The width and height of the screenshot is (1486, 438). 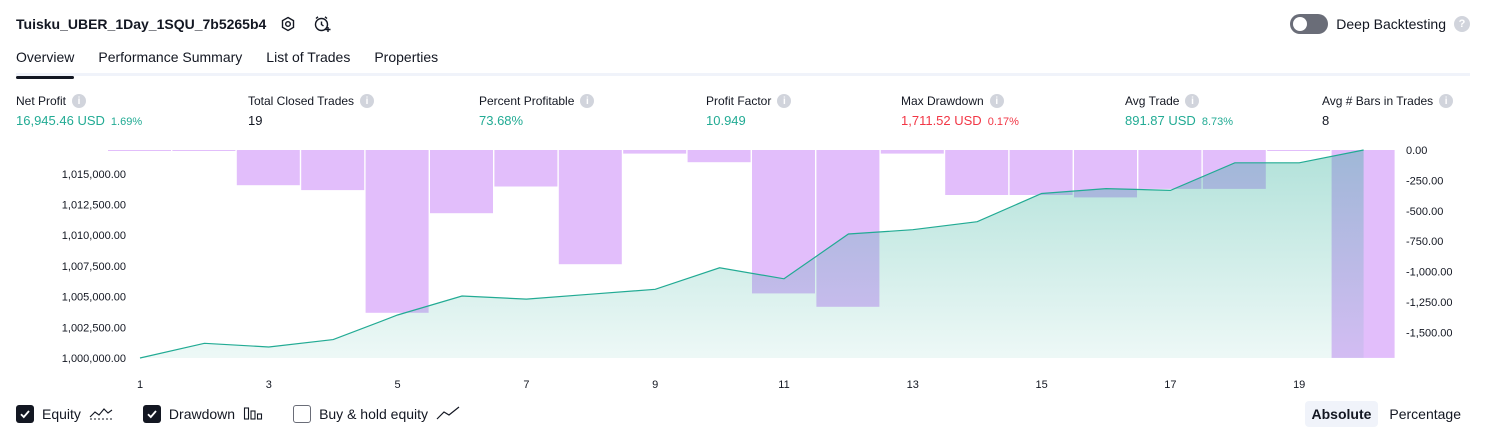 I want to click on chart-legend: Equity Drawdown Buy & hold equity, so click(x=253, y=414).